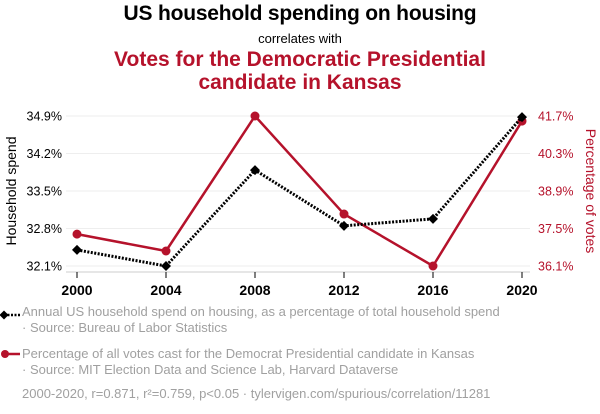  What do you see at coordinates (11, 191) in the screenshot?
I see `y-axis-left-label: Household spend` at bounding box center [11, 191].